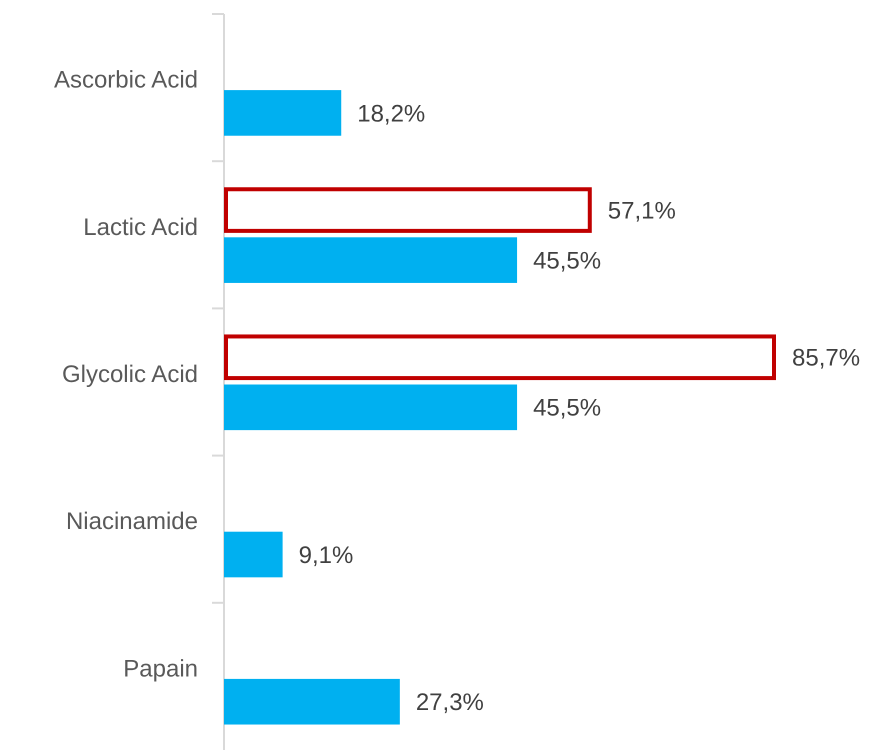  What do you see at coordinates (450, 702) in the screenshot?
I see `data-label: 27,3%` at bounding box center [450, 702].